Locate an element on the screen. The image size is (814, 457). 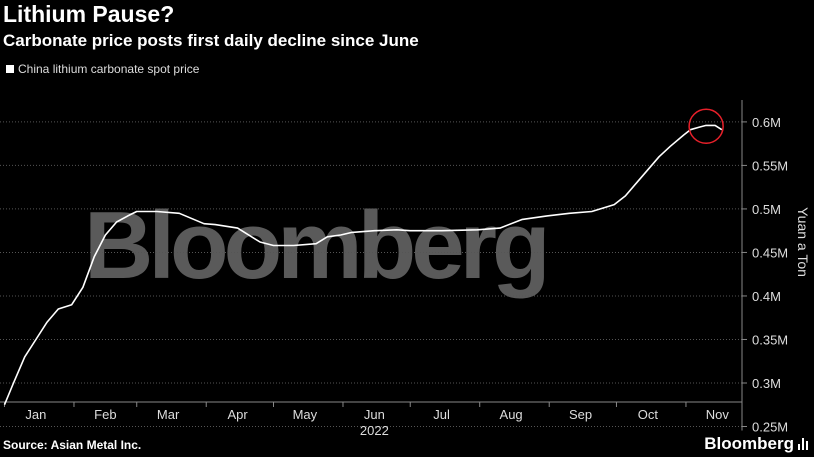
chart-title: Lithium Pause? is located at coordinates (89, 14).